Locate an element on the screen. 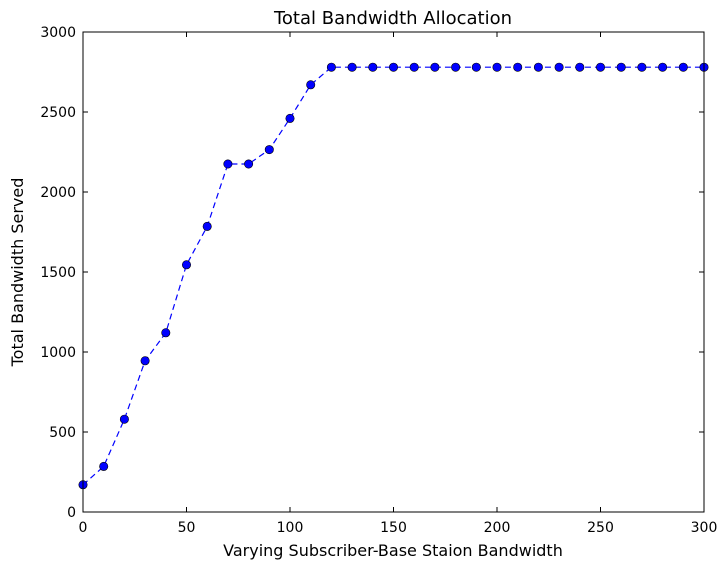 The image size is (728, 570). y-tick-label: 1000 is located at coordinates (58, 353).